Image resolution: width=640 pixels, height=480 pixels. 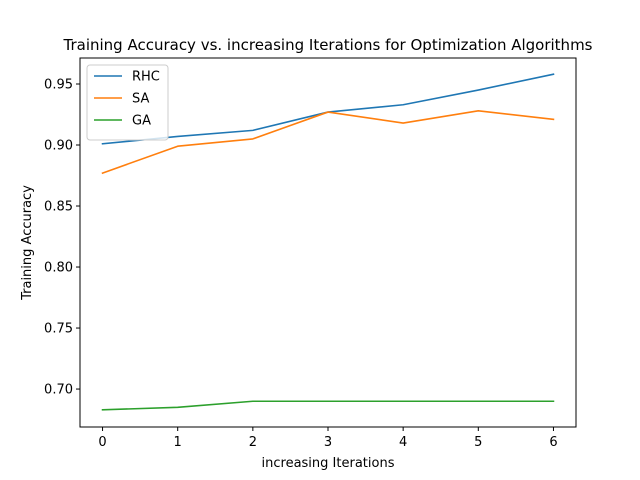 I want to click on x-axis-ticks: 0 1 2 3 4 5 6, so click(x=328, y=438).